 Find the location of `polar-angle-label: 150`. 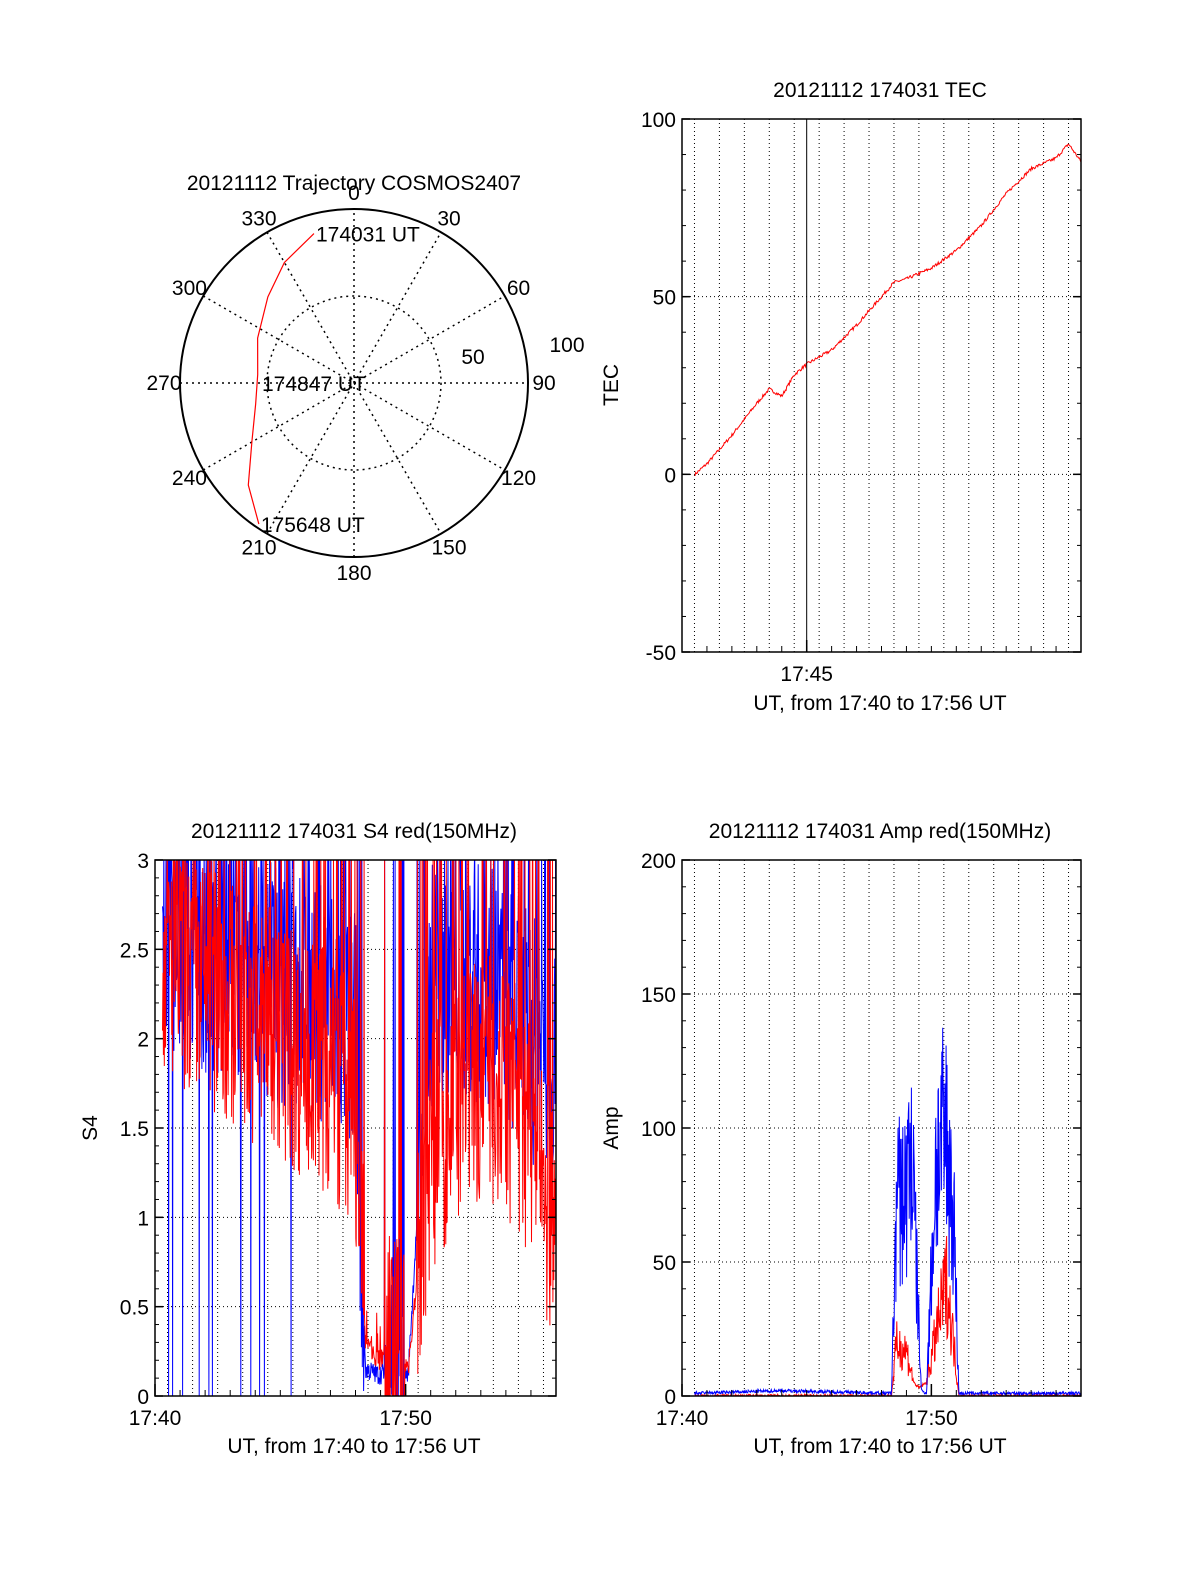

polar-angle-label: 150 is located at coordinates (448, 548).